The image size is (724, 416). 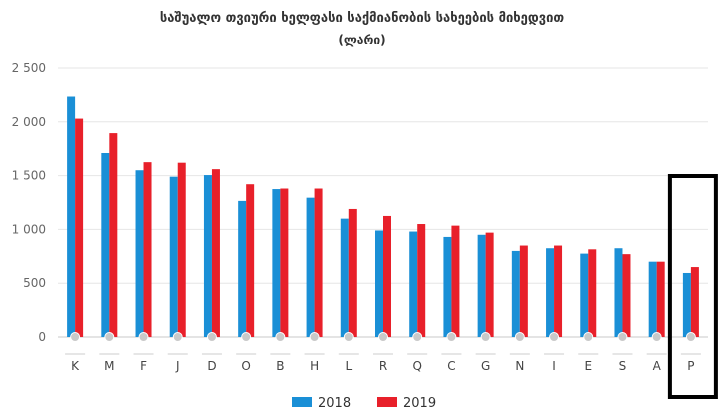 I want to click on bar-2018-N, so click(x=515, y=293).